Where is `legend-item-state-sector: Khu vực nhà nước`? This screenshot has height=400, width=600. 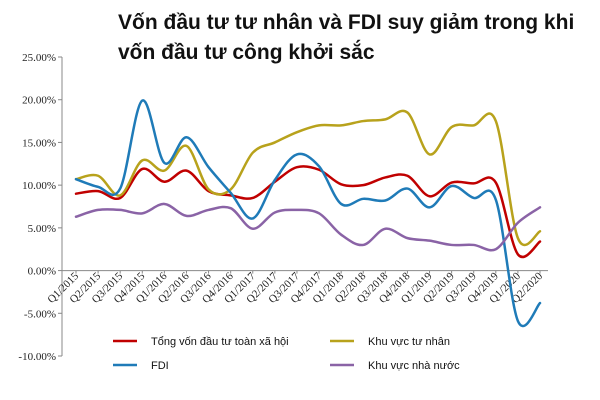 legend-item-state-sector: Khu vực nhà nước is located at coordinates (395, 366).